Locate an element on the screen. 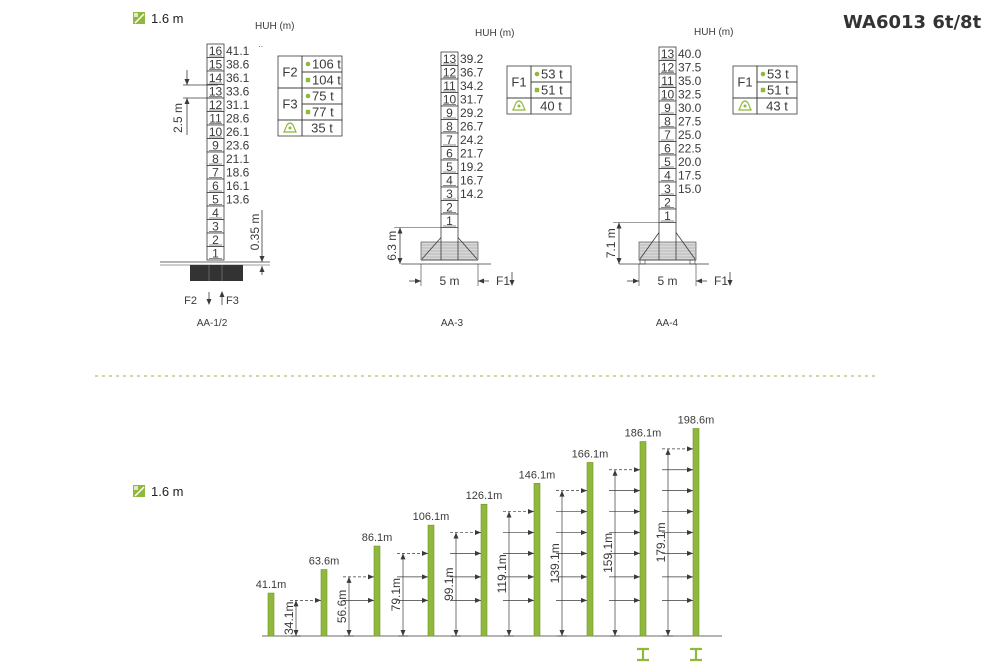 This screenshot has width=1000, height=667. page-title: WA6013 6t/8t is located at coordinates (912, 22).